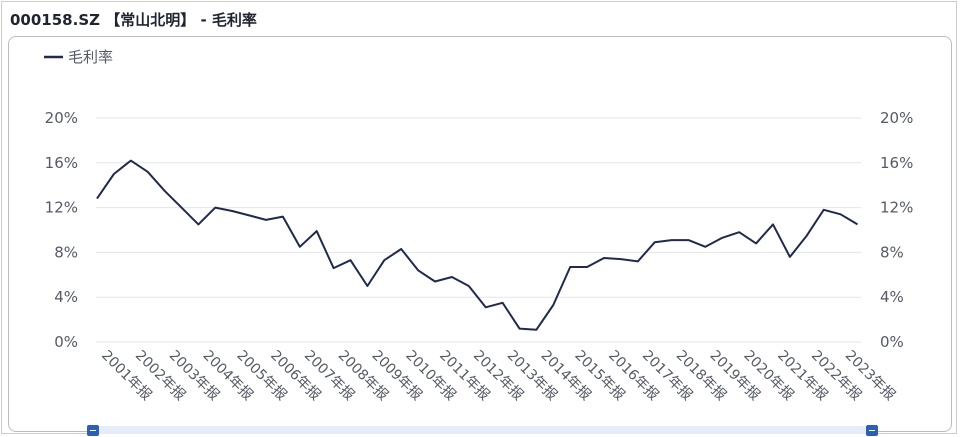 This screenshot has height=437, width=960. Describe the element at coordinates (892, 252) in the screenshot. I see `y-tick-right: 8%` at that location.